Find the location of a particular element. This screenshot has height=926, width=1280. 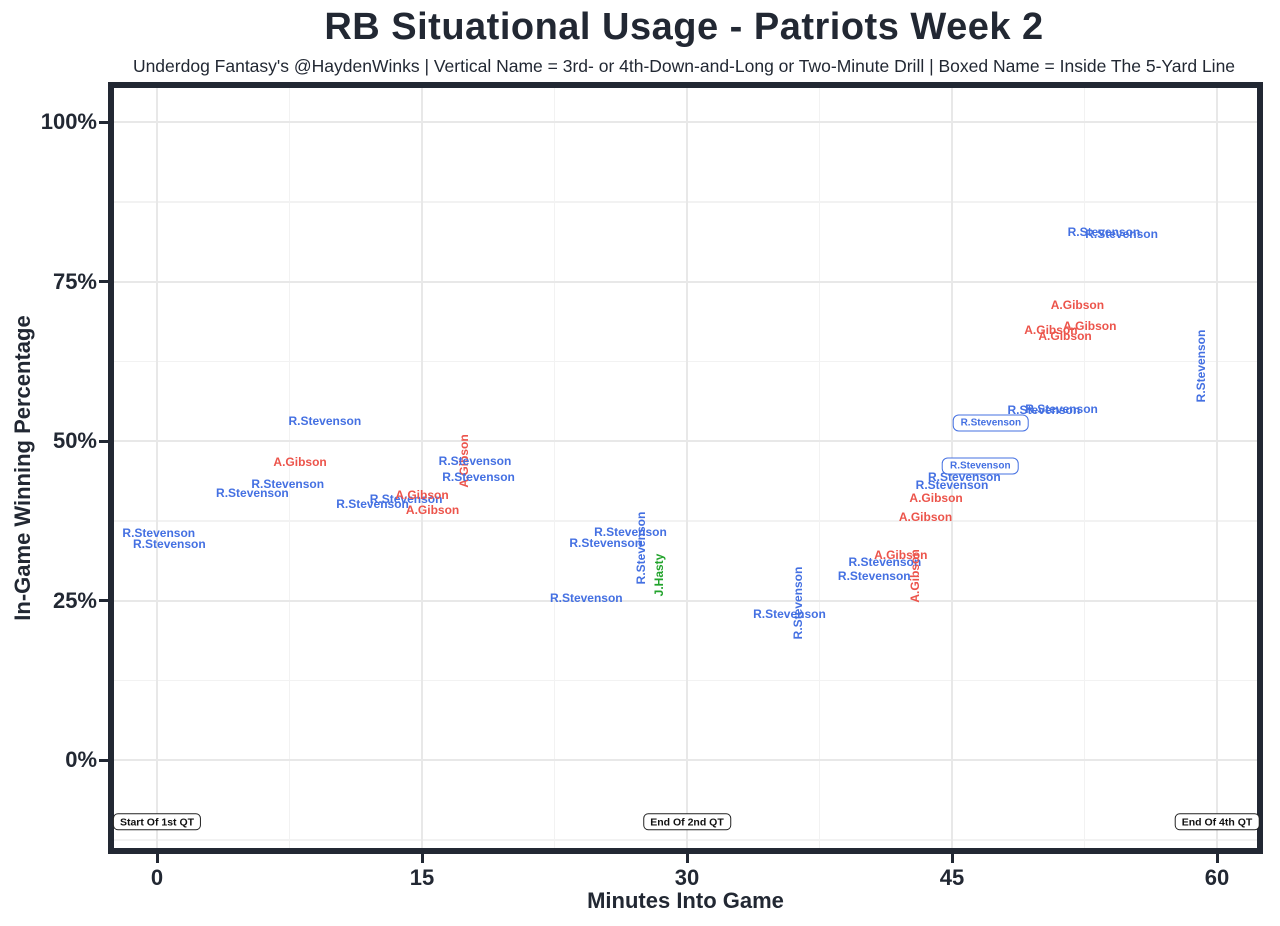

x-tick-label: 0 is located at coordinates (157, 877).